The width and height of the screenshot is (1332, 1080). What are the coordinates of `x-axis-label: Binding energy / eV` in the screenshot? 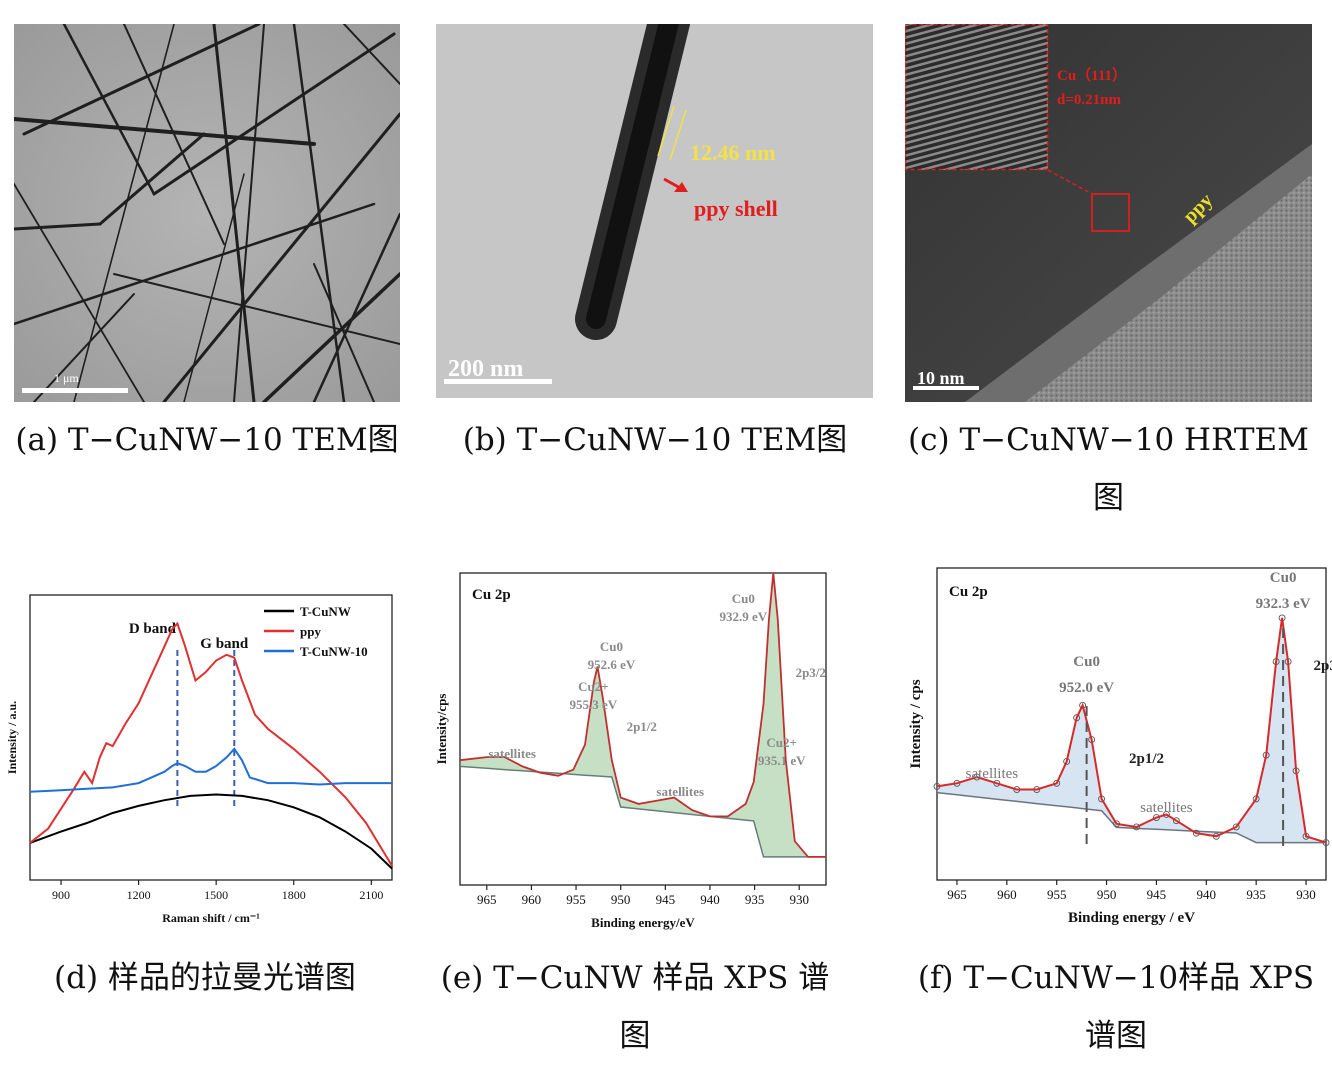 It's located at (1131, 918).